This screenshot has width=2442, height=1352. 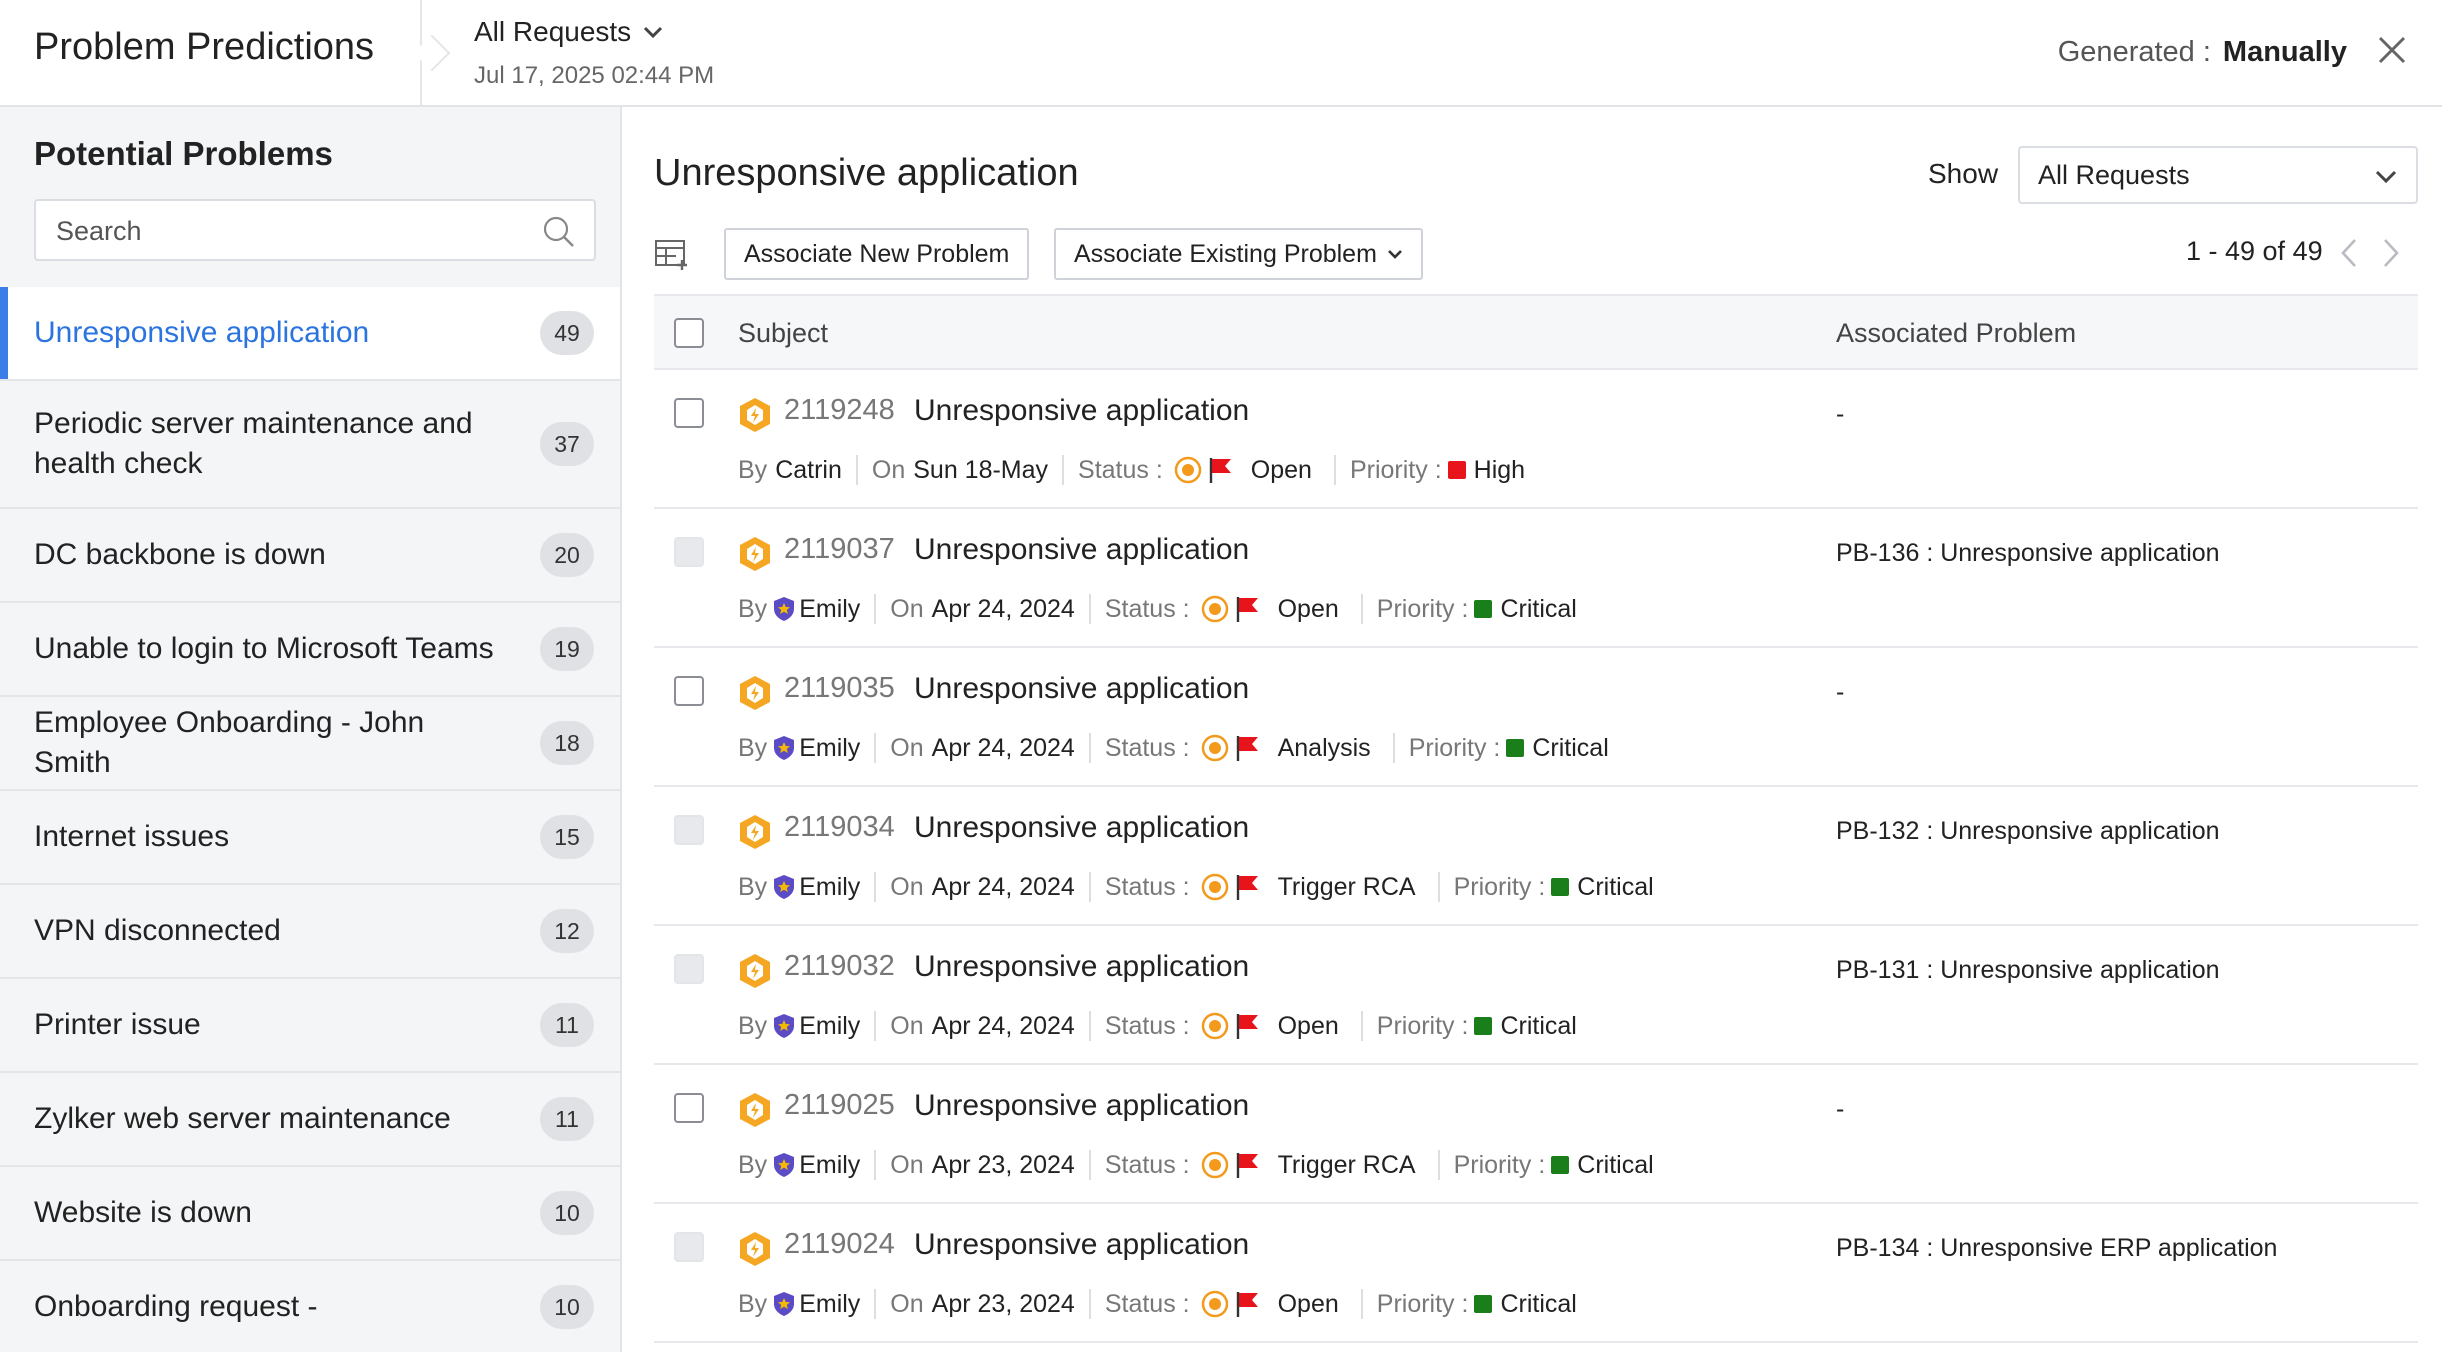 What do you see at coordinates (877, 254) in the screenshot?
I see `associate-new-problem-button: Associate New Problem` at bounding box center [877, 254].